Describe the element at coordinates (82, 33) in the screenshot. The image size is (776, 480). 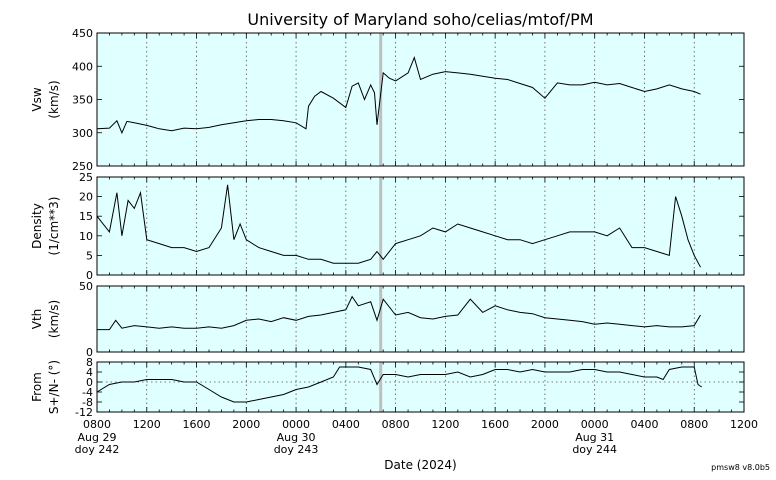
I see `y-tick-label: 450` at that location.